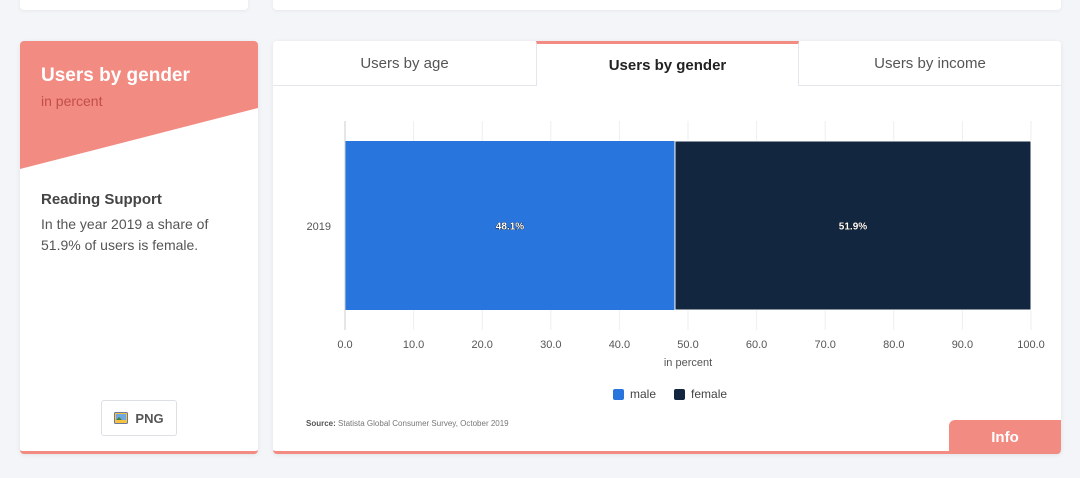 The image size is (1080, 478). Describe the element at coordinates (670, 394) in the screenshot. I see `chart-legend: male female` at that location.